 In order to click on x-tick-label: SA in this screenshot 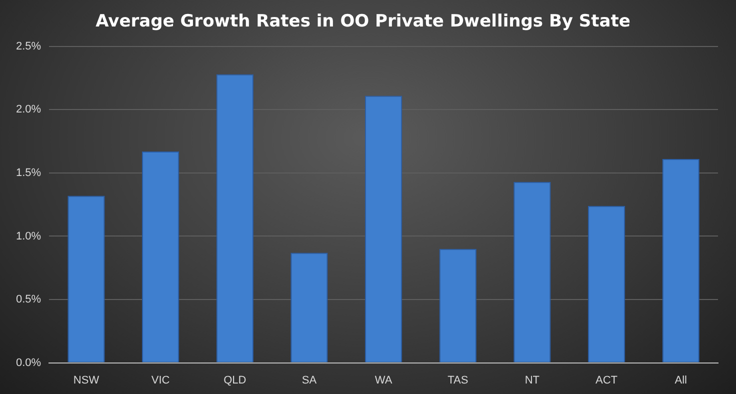, I will do `click(310, 380)`.